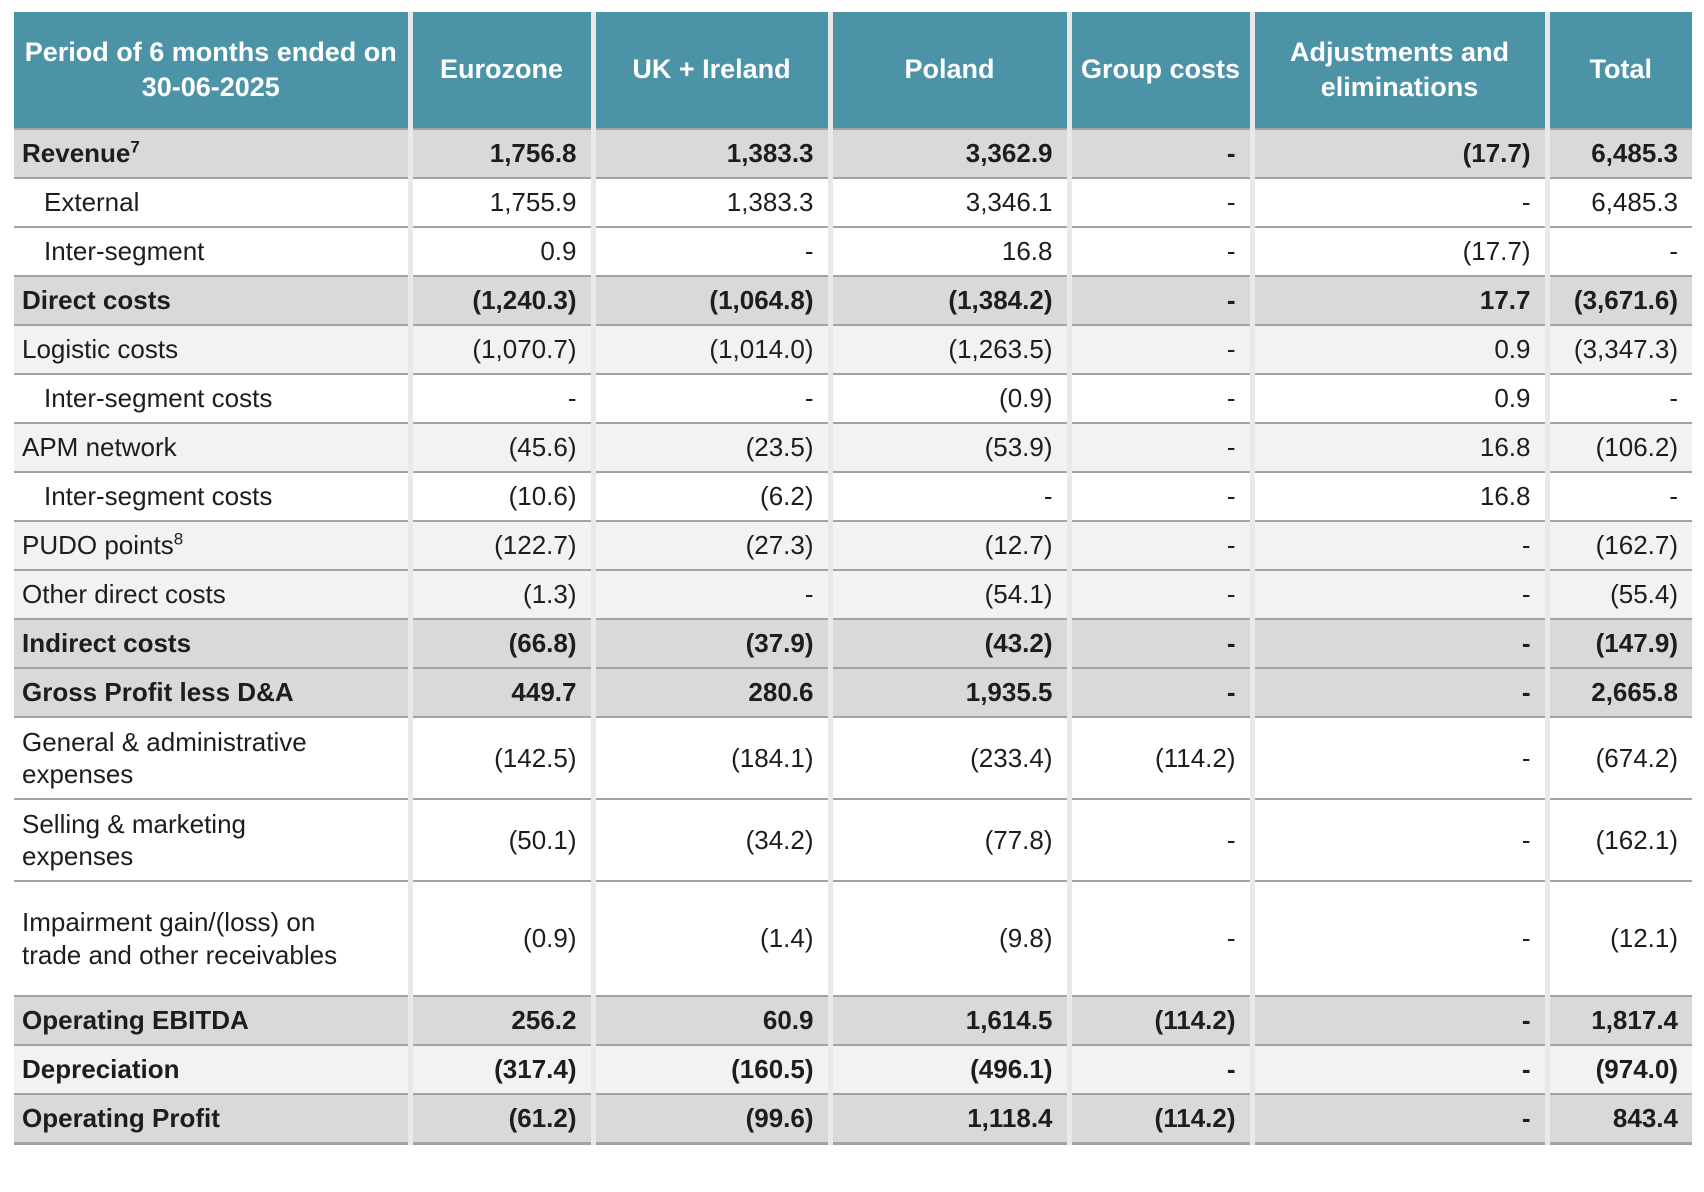  I want to click on table-cell: 1,817.4, so click(1619, 1020).